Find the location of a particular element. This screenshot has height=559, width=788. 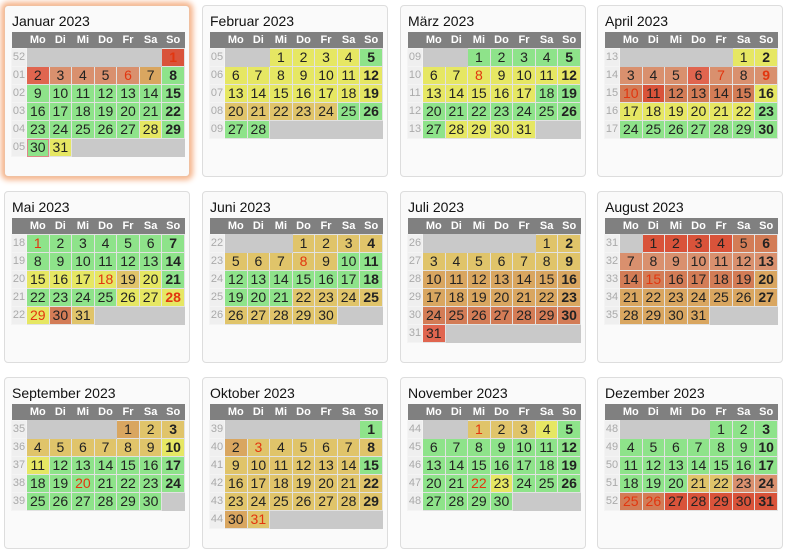

day-cell: 24 is located at coordinates (83, 297).